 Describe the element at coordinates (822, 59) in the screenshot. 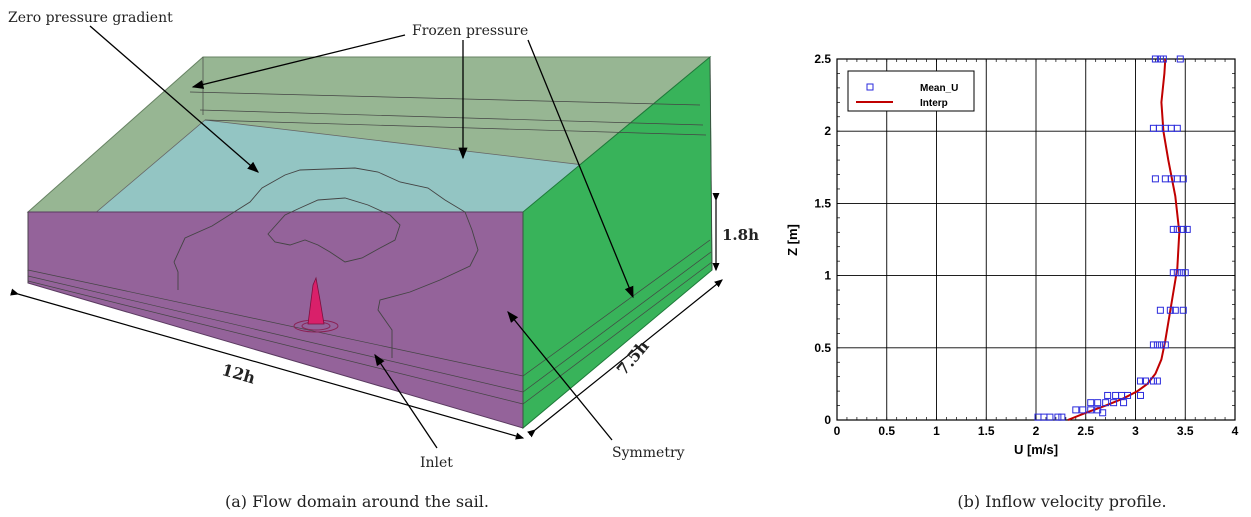

I see `y-tick-label: 2.5` at that location.